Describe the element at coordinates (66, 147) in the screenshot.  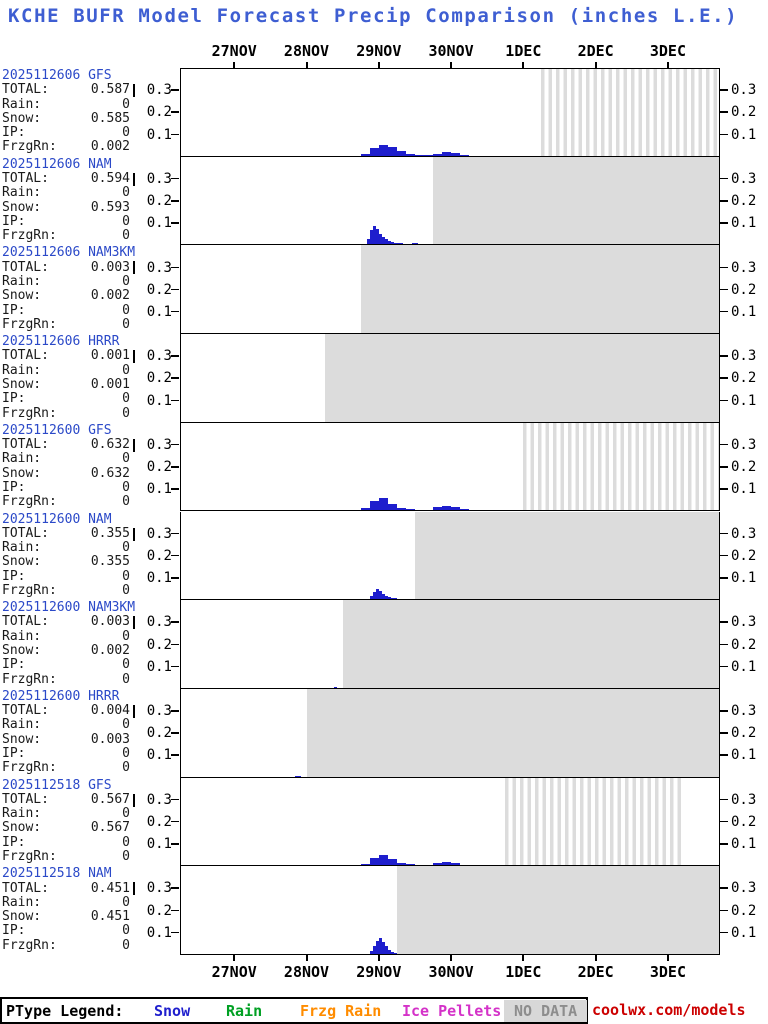
I see `stat-frzgrn: FrzgRn: 0.002` at that location.